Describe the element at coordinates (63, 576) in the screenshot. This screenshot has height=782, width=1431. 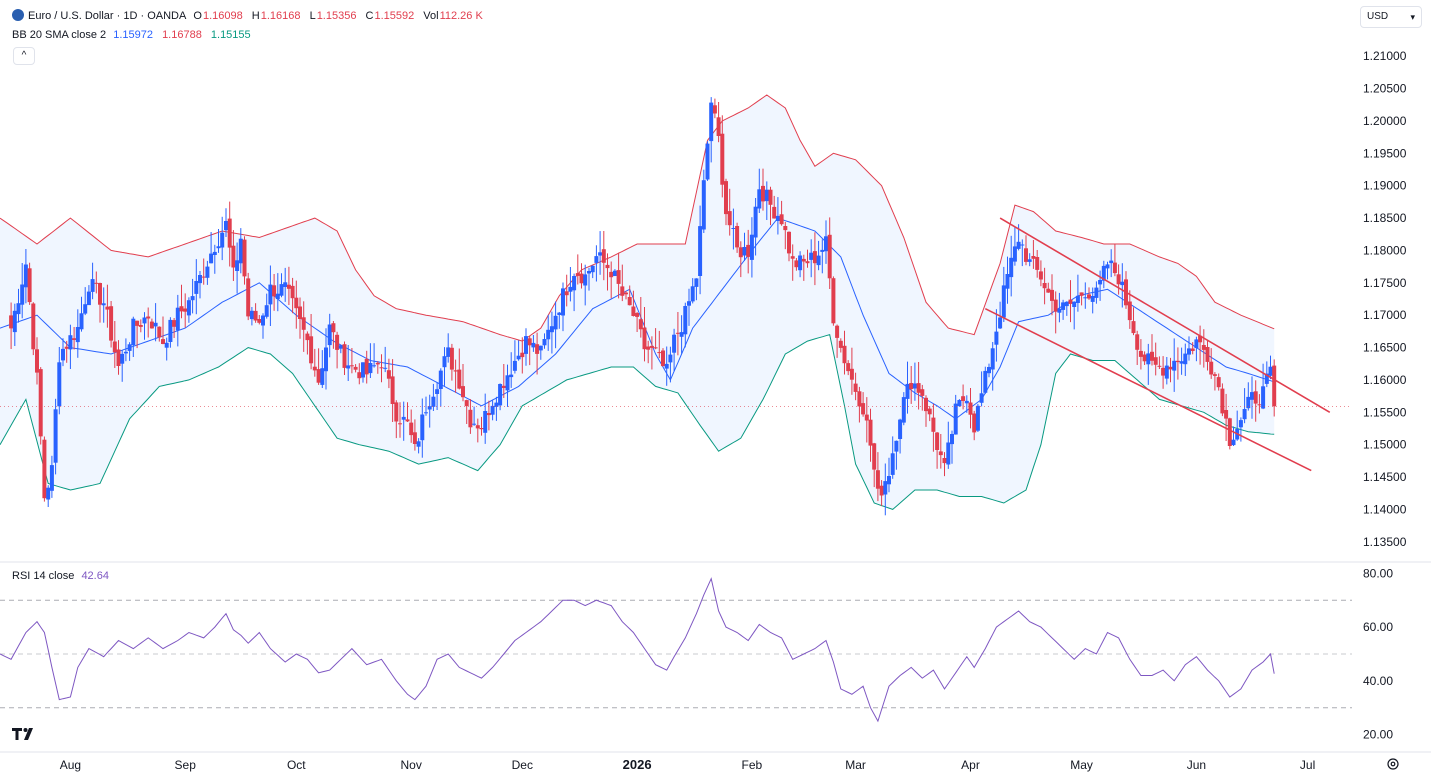
I see `rsi-legend: RSI 14 close 42.64` at that location.